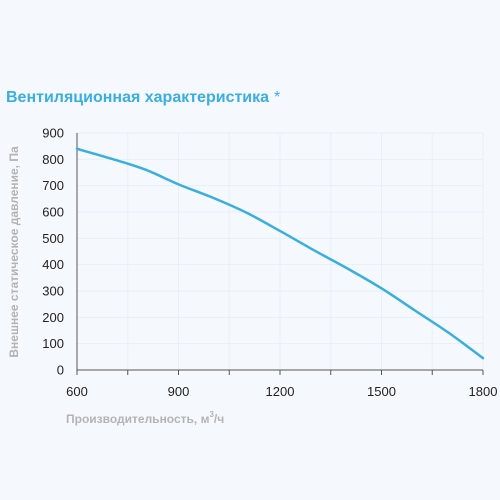 The height and width of the screenshot is (500, 500). Describe the element at coordinates (53, 252) in the screenshot. I see `y-tick-labels: 0 100 200 300 400 500 600 700 800 900` at that location.